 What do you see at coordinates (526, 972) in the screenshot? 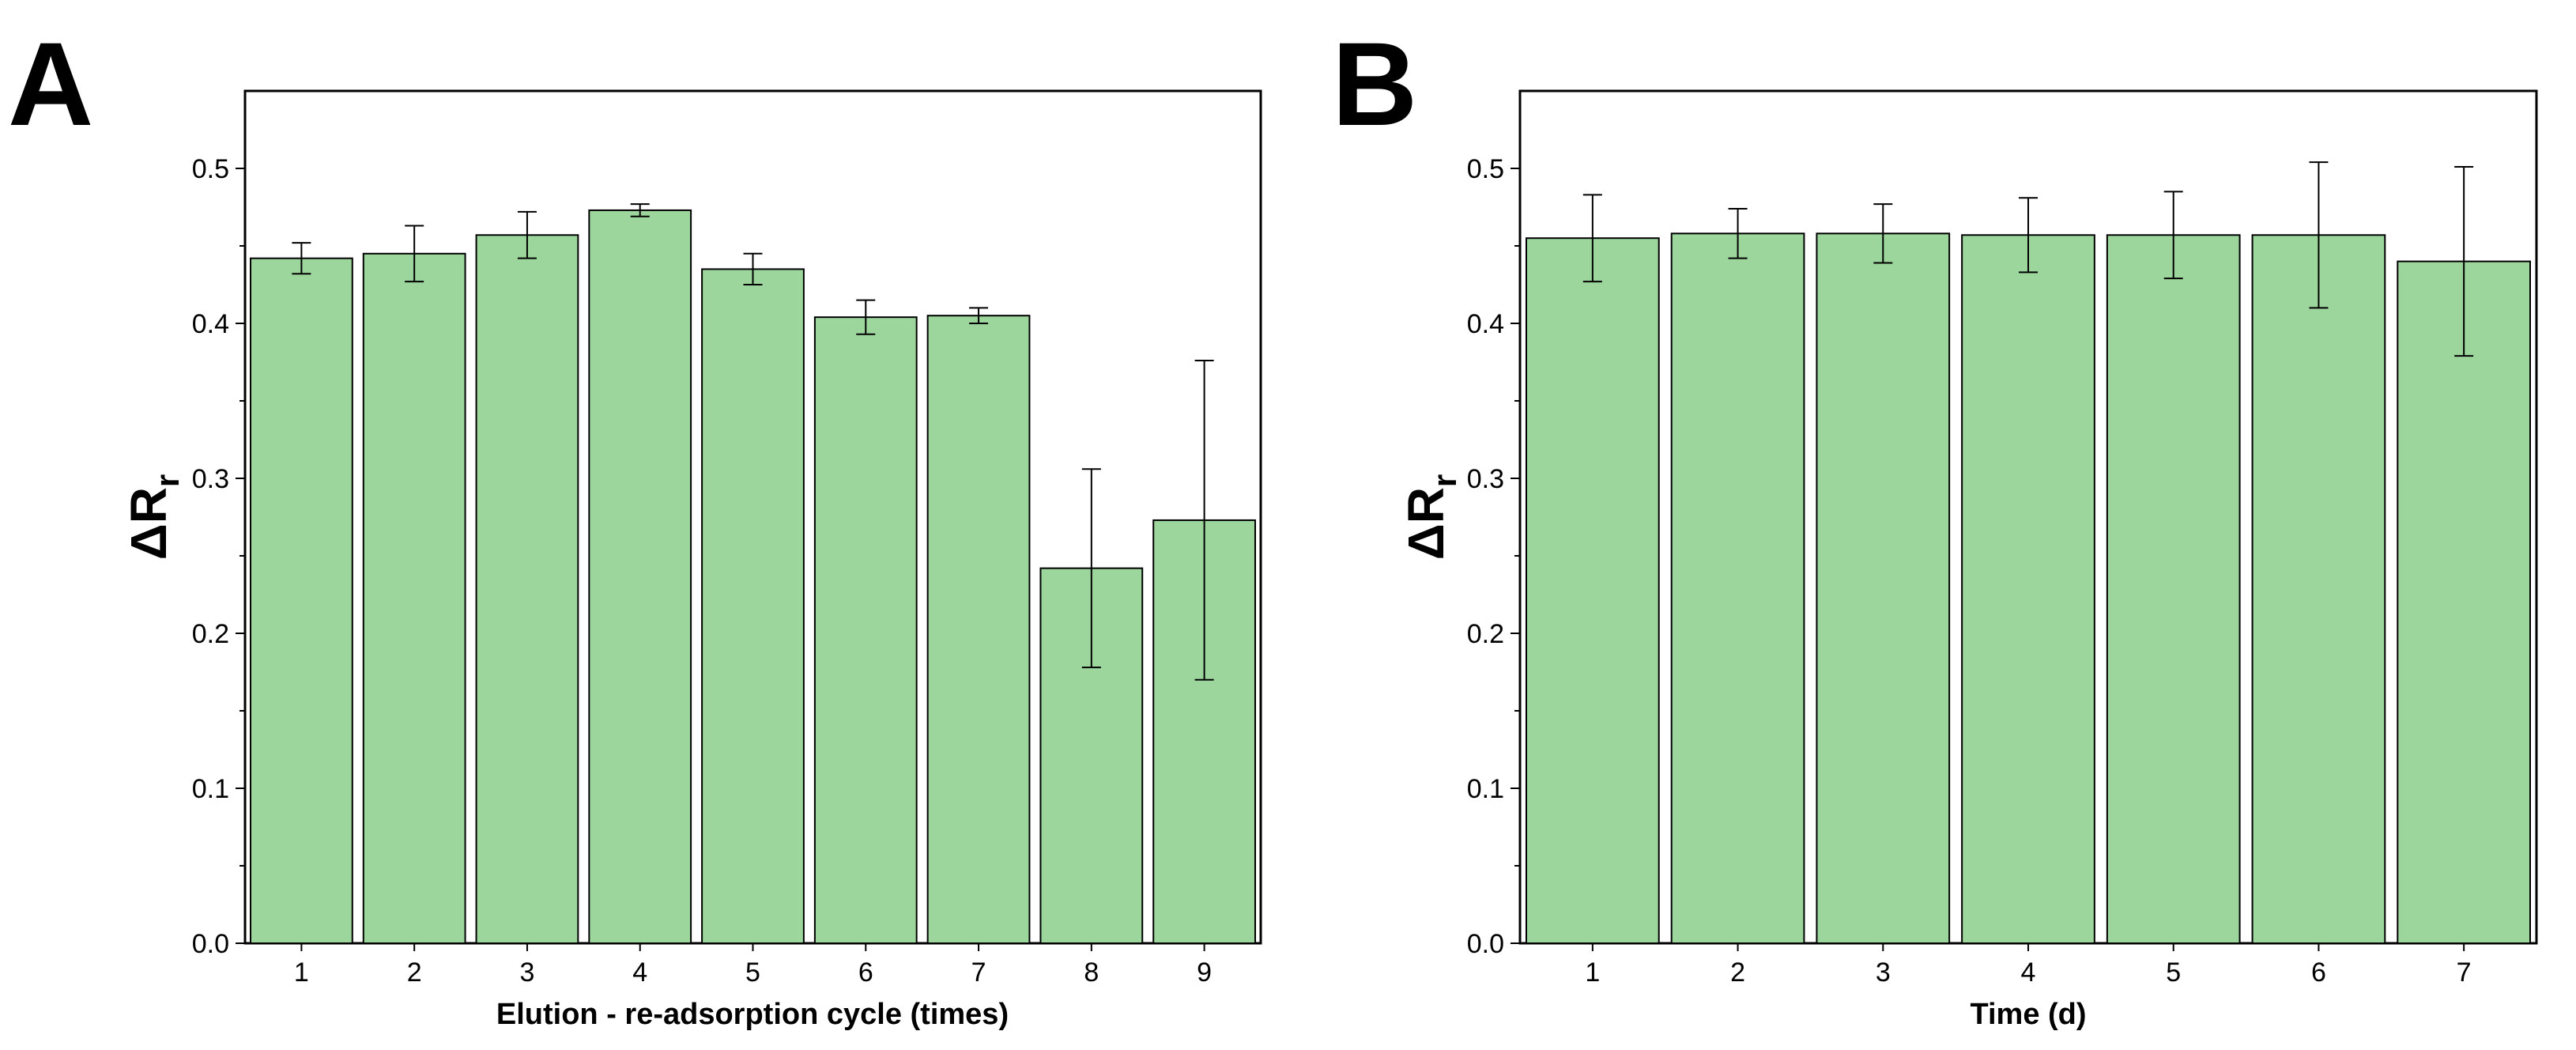
I see `x-tick-label-a-3: 3` at bounding box center [526, 972].